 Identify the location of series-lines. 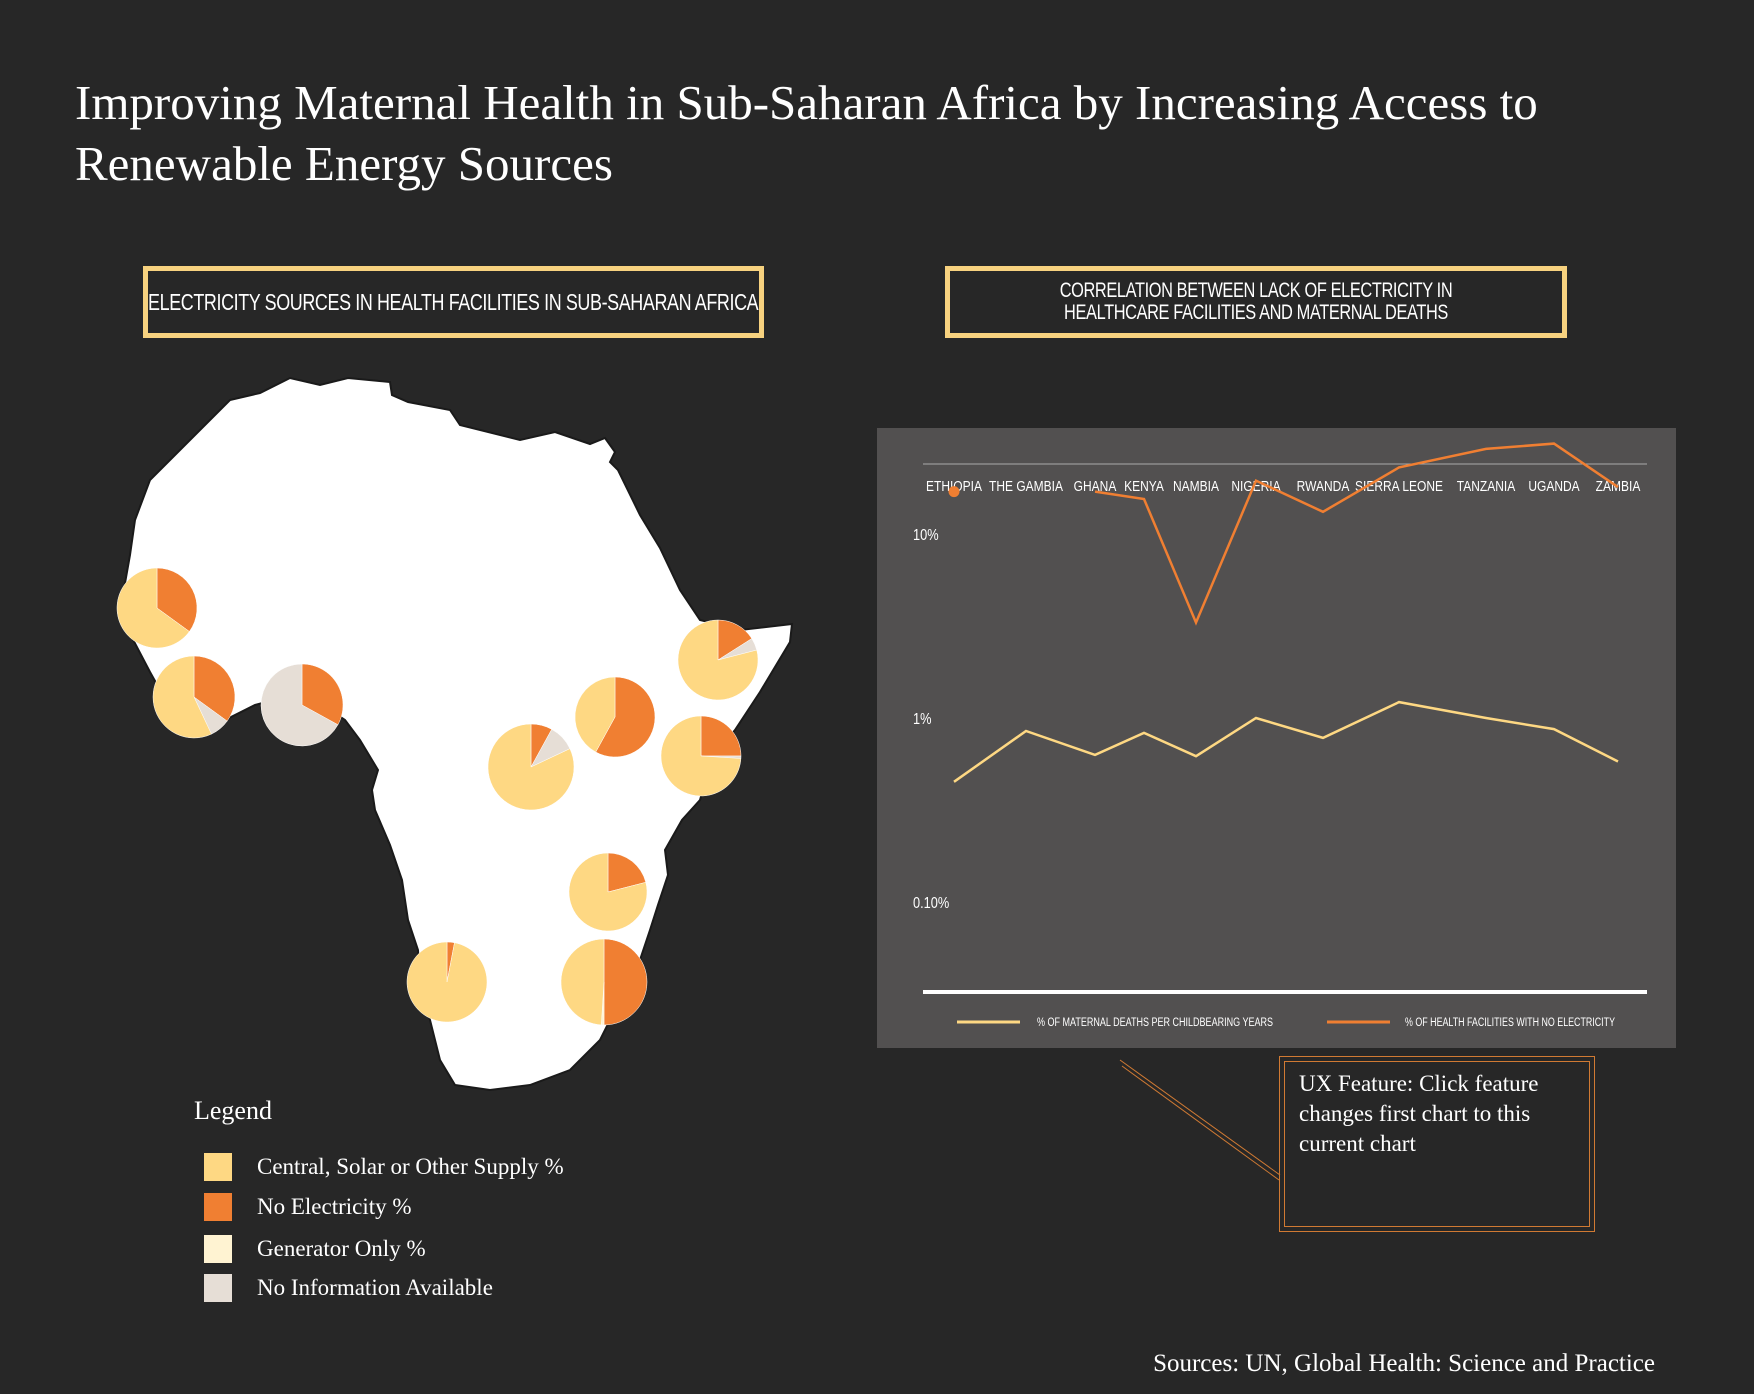
(1283, 612).